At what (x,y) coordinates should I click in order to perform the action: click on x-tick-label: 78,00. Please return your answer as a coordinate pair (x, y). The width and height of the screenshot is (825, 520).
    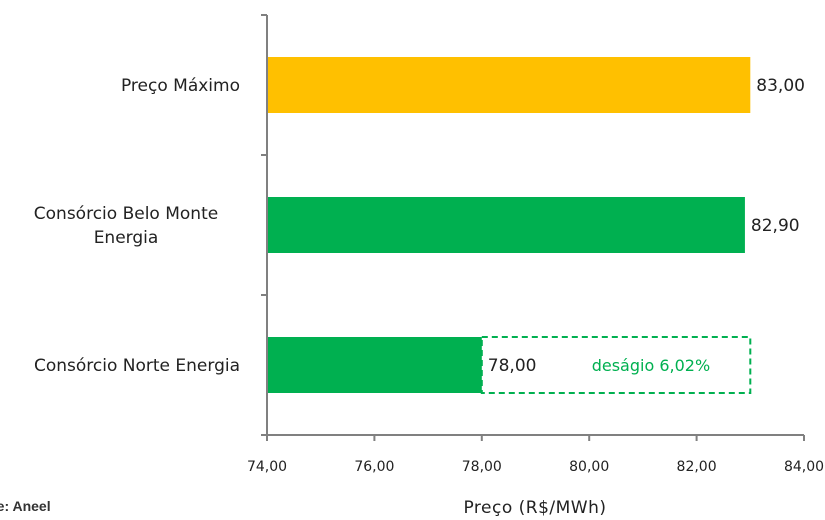
    Looking at the image, I should click on (482, 467).